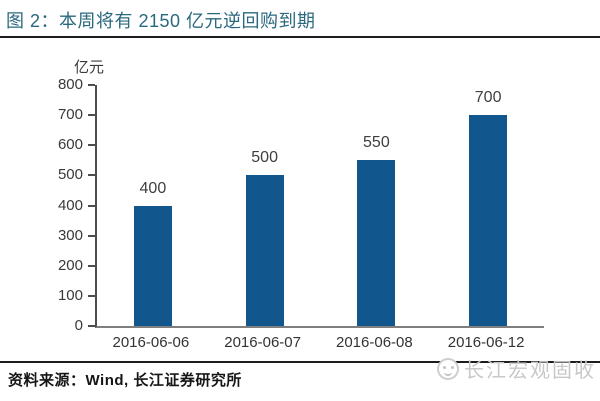  What do you see at coordinates (448, 368) in the screenshot?
I see `smiley-logo-icon` at bounding box center [448, 368].